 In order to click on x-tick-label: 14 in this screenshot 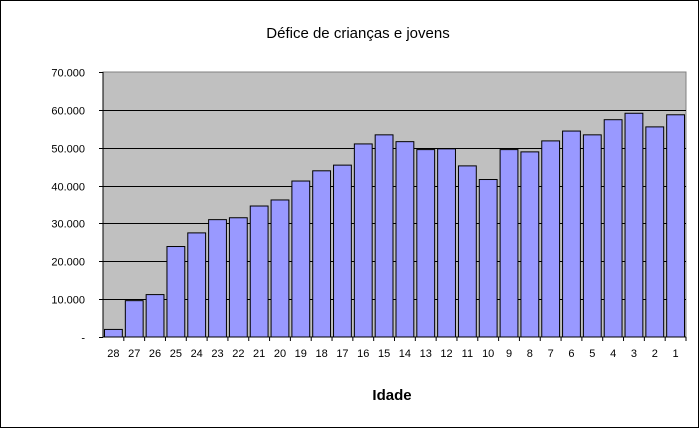, I will do `click(405, 354)`.